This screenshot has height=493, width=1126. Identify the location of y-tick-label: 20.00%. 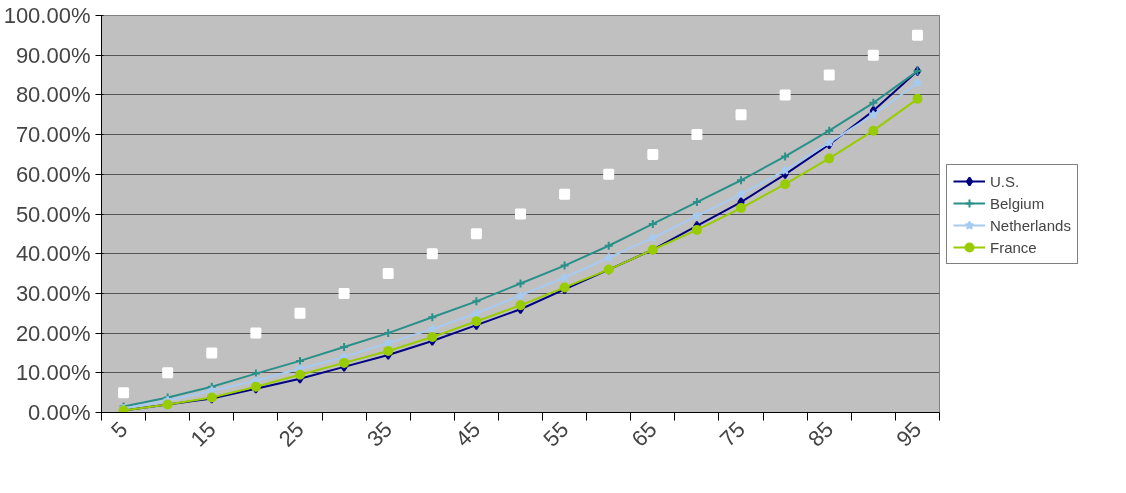
(53, 333).